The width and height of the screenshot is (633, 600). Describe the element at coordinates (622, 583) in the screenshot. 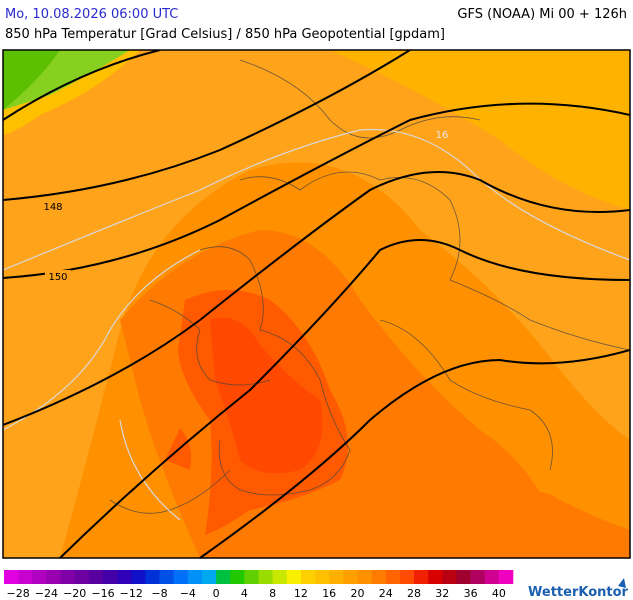

I see `brand-icon` at that location.